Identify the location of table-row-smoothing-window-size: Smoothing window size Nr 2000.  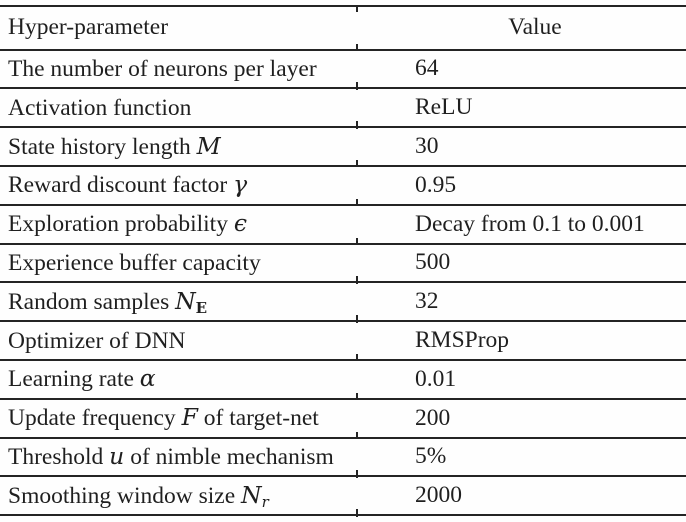
(343, 497).